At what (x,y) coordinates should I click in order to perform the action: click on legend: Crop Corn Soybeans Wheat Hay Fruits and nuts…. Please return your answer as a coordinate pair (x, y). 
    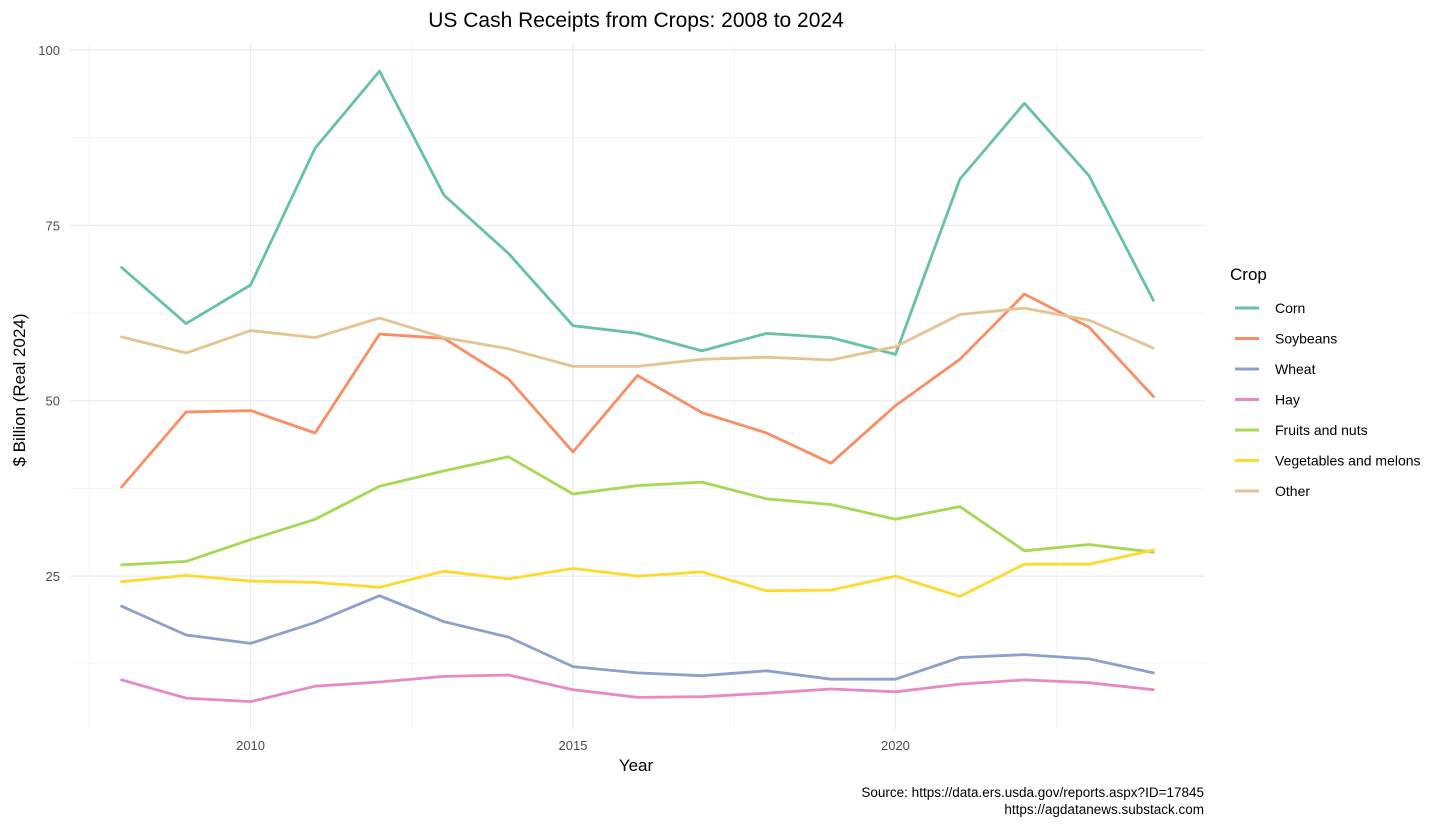
    Looking at the image, I should click on (1325, 382).